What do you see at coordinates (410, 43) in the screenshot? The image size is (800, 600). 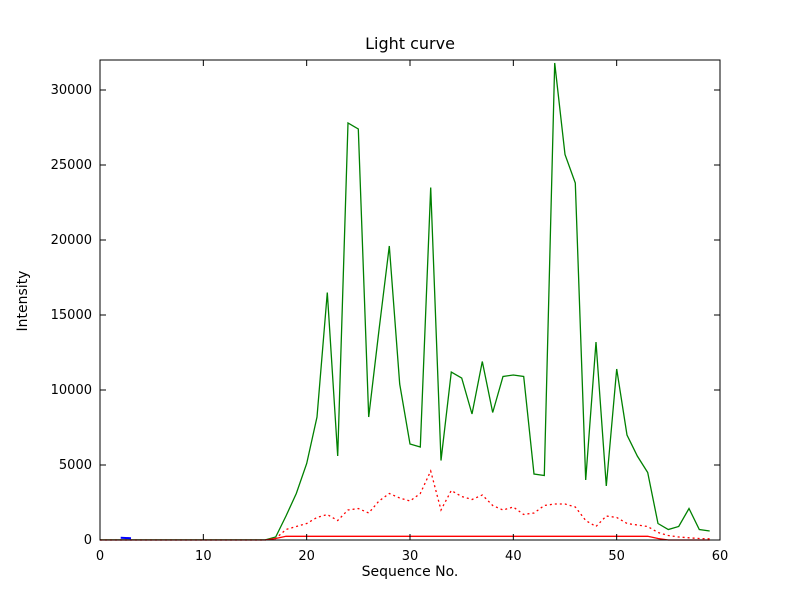 I see `chart-title: Light curve` at bounding box center [410, 43].